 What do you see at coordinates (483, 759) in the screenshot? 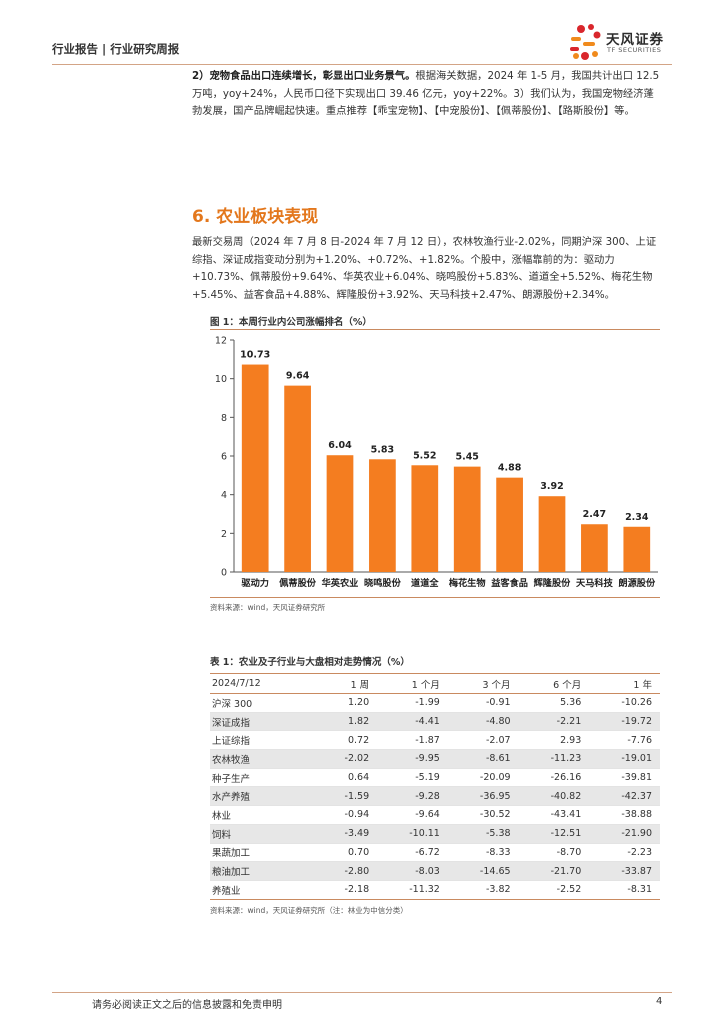
I see `table-cell: -8.61` at bounding box center [483, 759].